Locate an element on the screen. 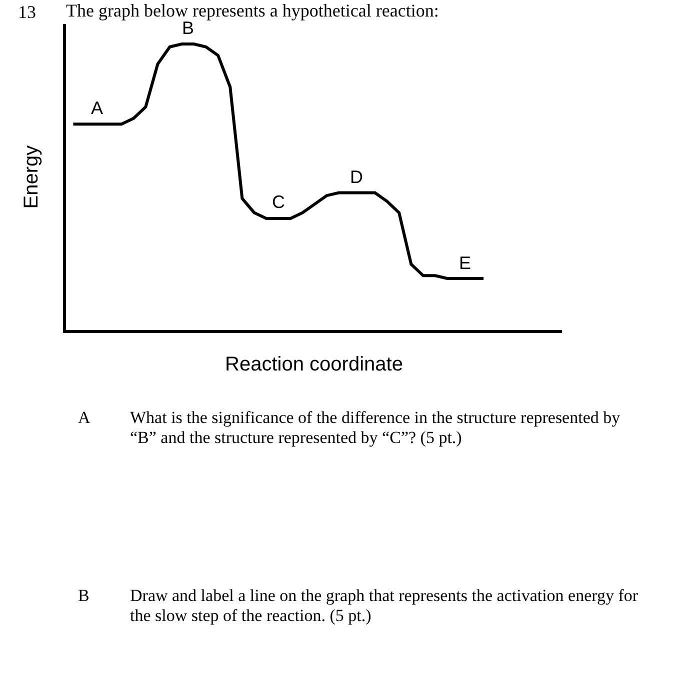 This screenshot has height=700, width=688. text: What is the significance of the difference in the structure represented by “B” and the structure represented by “C”? (5 pt.) is located at coordinates (376, 428).